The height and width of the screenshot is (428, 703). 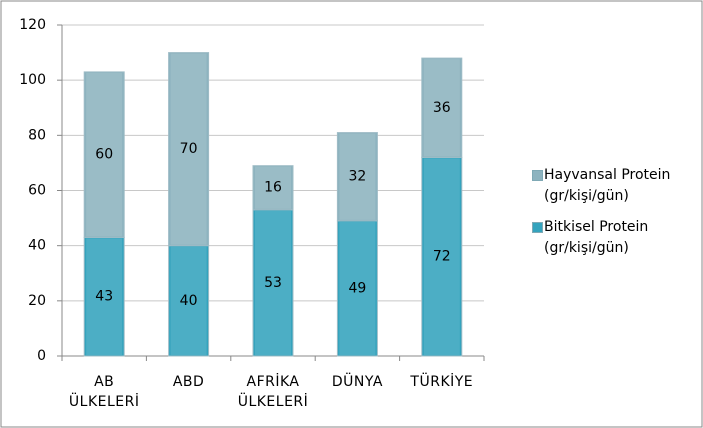 I want to click on x-tick-label: DÜNYA, so click(x=357, y=382).